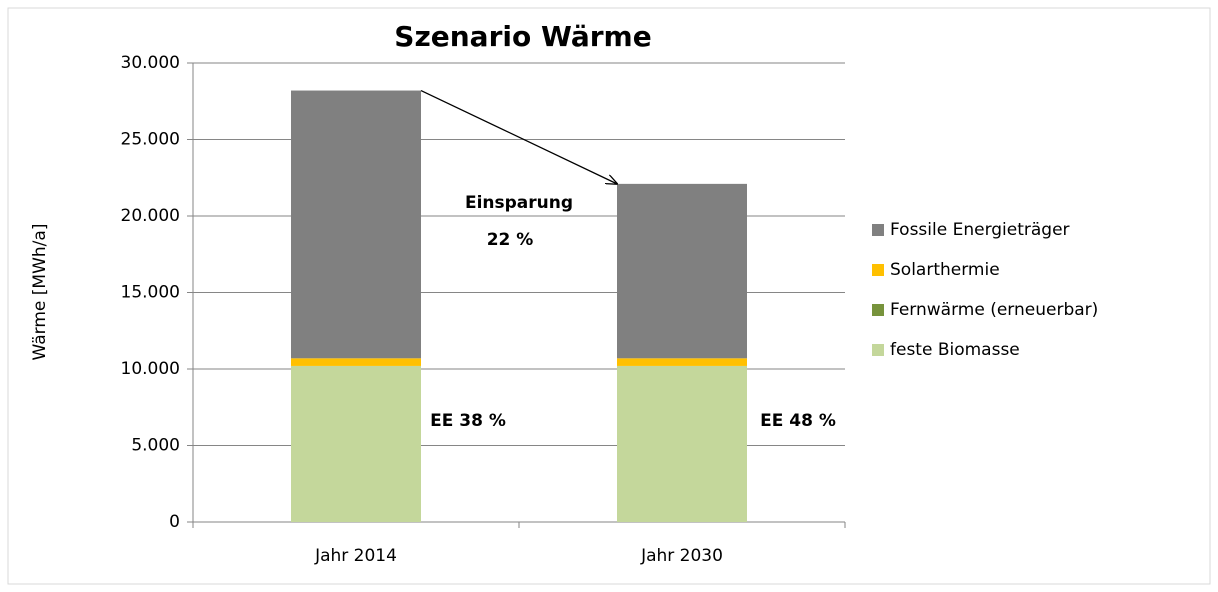 The image size is (1218, 592). I want to click on y-tick-label: 25.000, so click(150, 140).